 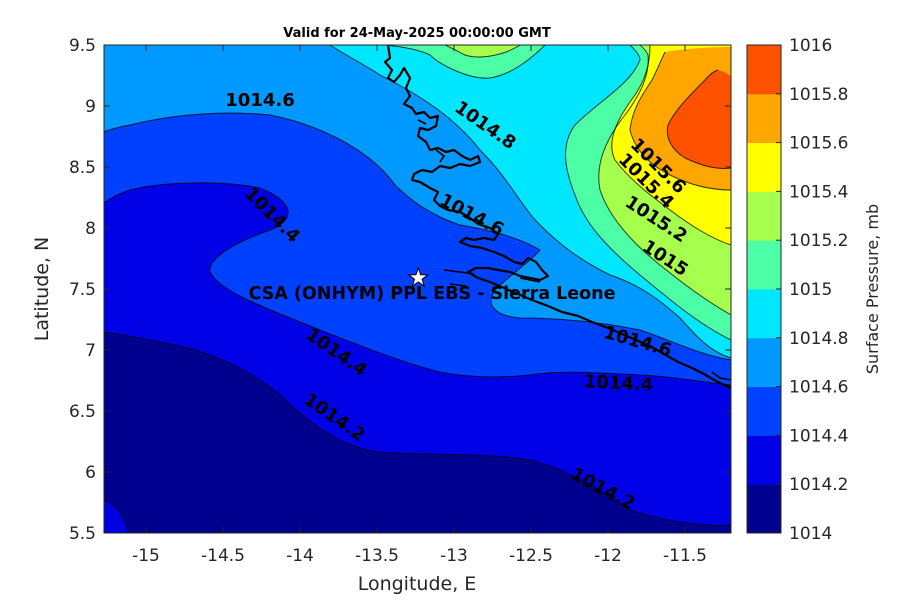 What do you see at coordinates (818, 436) in the screenshot?
I see `colorbar-tick-label: 1014.4` at bounding box center [818, 436].